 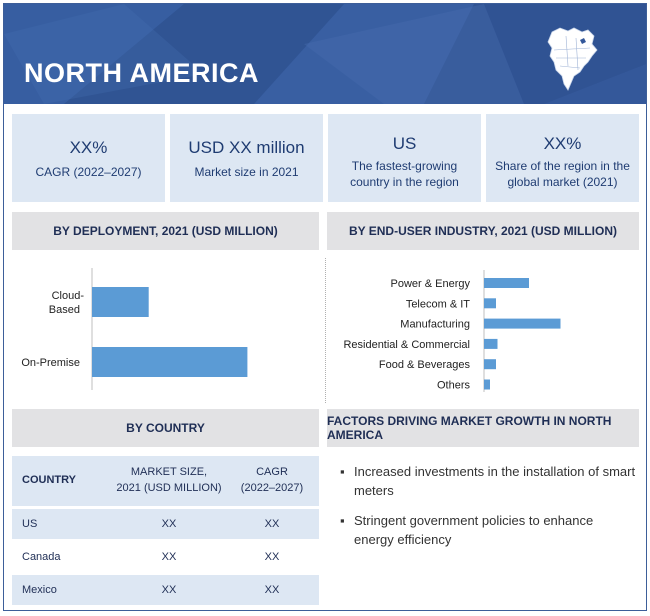 I want to click on end-user-tick-label: Telecom & IT, so click(x=438, y=304).